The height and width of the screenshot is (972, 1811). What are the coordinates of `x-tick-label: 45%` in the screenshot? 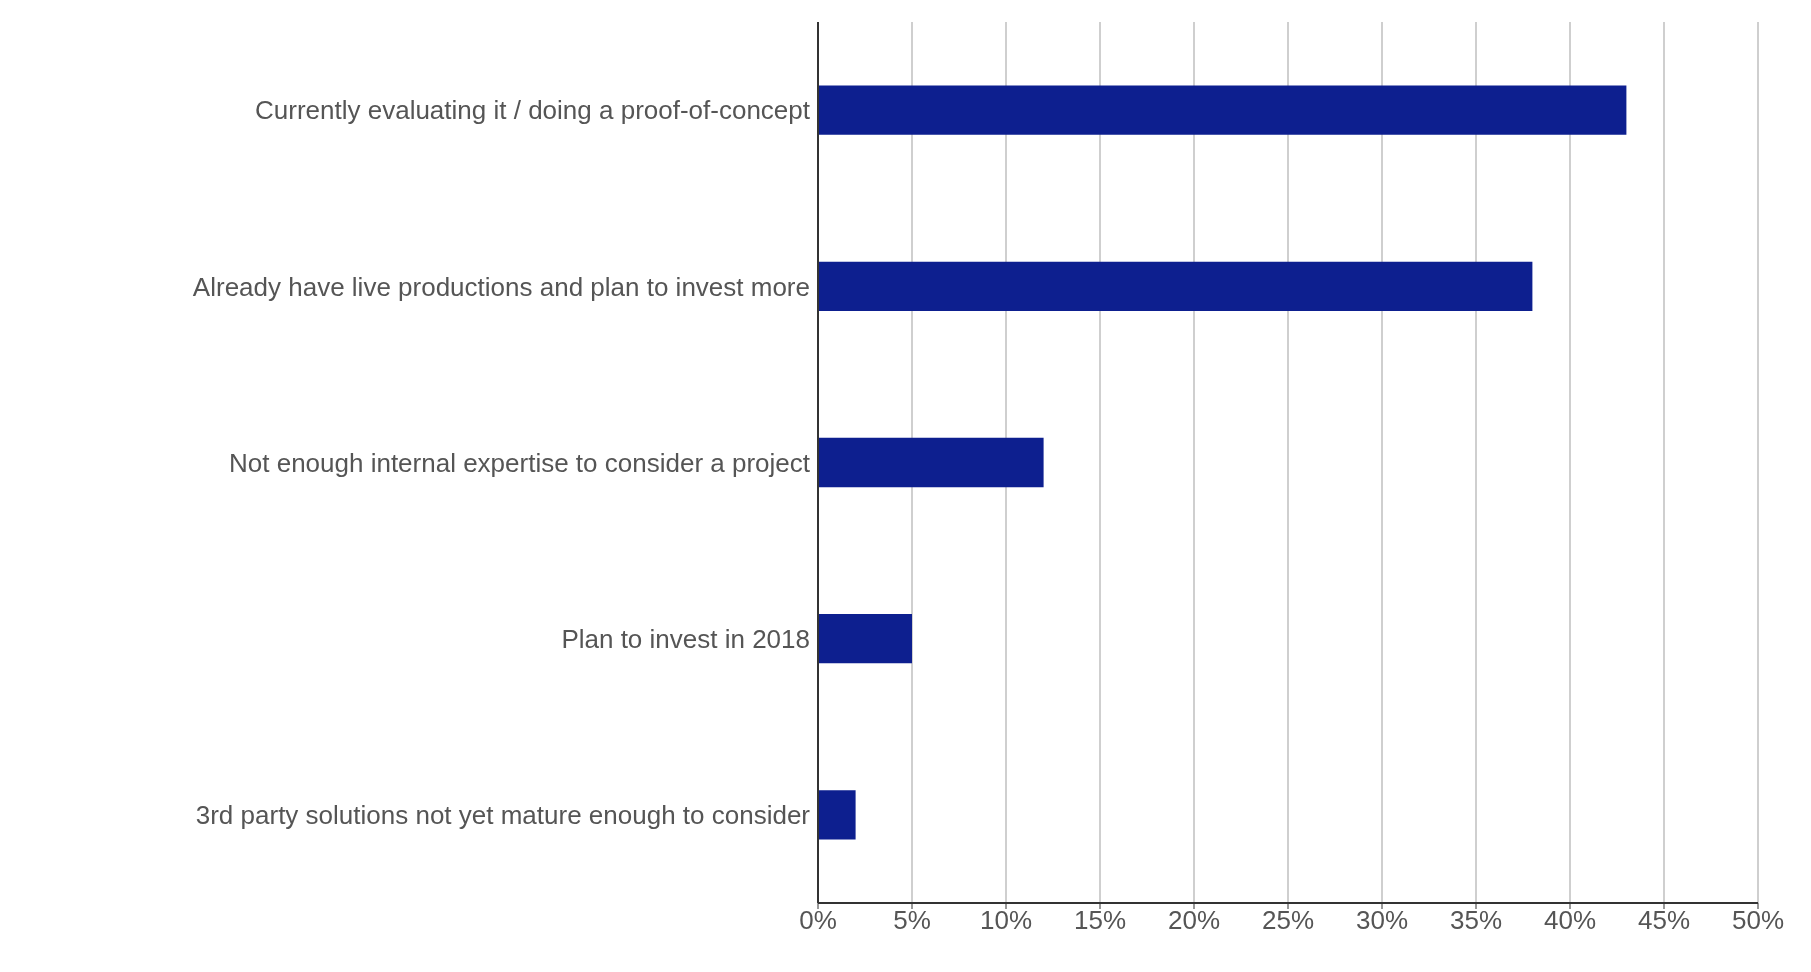 It's located at (1664, 920).